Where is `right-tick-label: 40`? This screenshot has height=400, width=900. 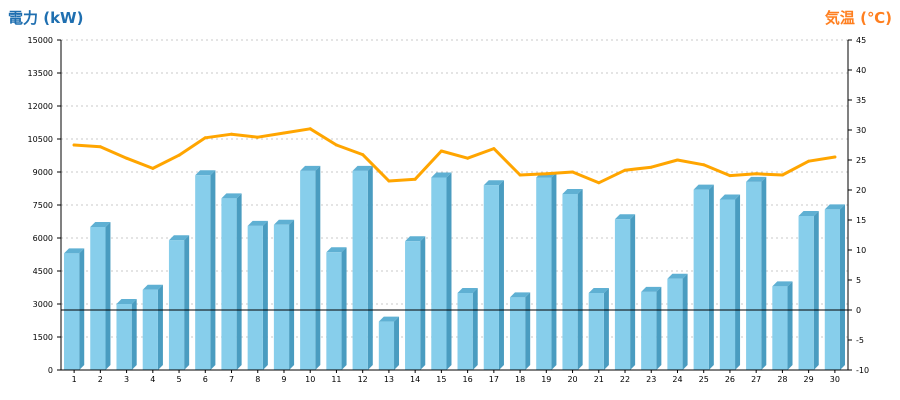 right-tick-label: 40 is located at coordinates (861, 70).